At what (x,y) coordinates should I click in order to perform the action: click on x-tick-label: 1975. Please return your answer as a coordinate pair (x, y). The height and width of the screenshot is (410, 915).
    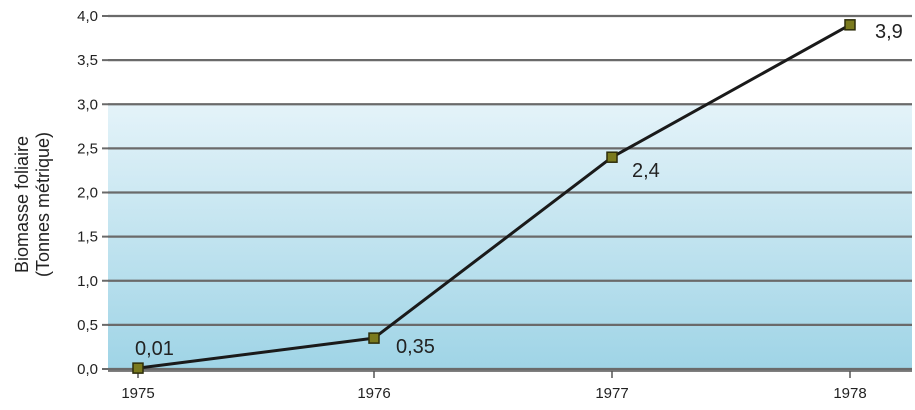
    Looking at the image, I should click on (137, 393).